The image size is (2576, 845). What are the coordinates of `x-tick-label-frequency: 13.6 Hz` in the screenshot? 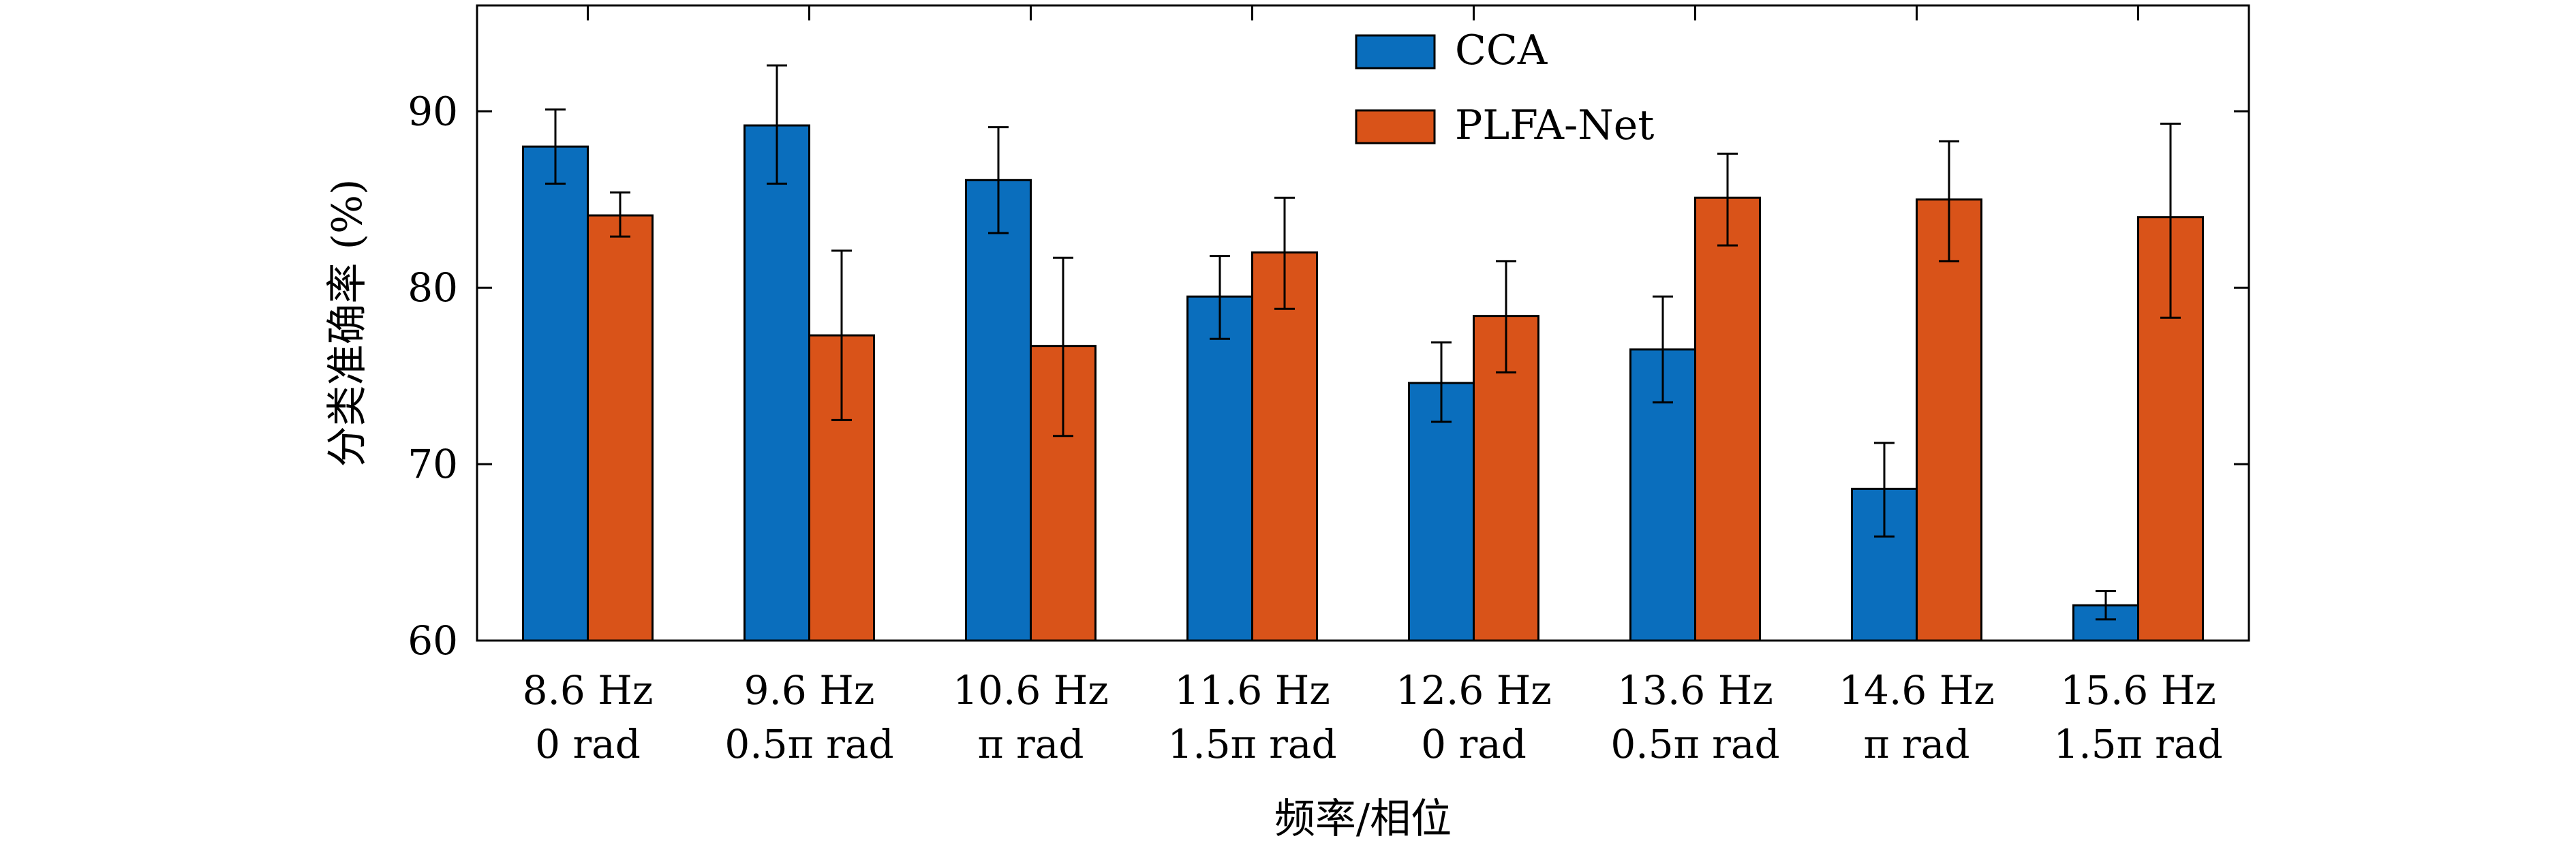 It's located at (1695, 690).